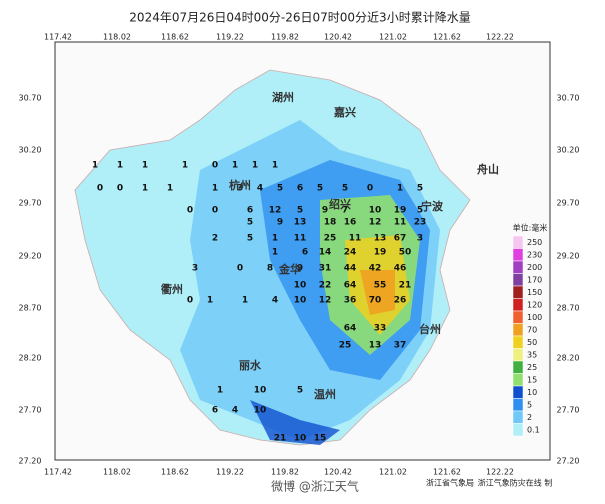 The image size is (605, 504). I want to click on lon-label-bottom: 121.62, so click(447, 472).